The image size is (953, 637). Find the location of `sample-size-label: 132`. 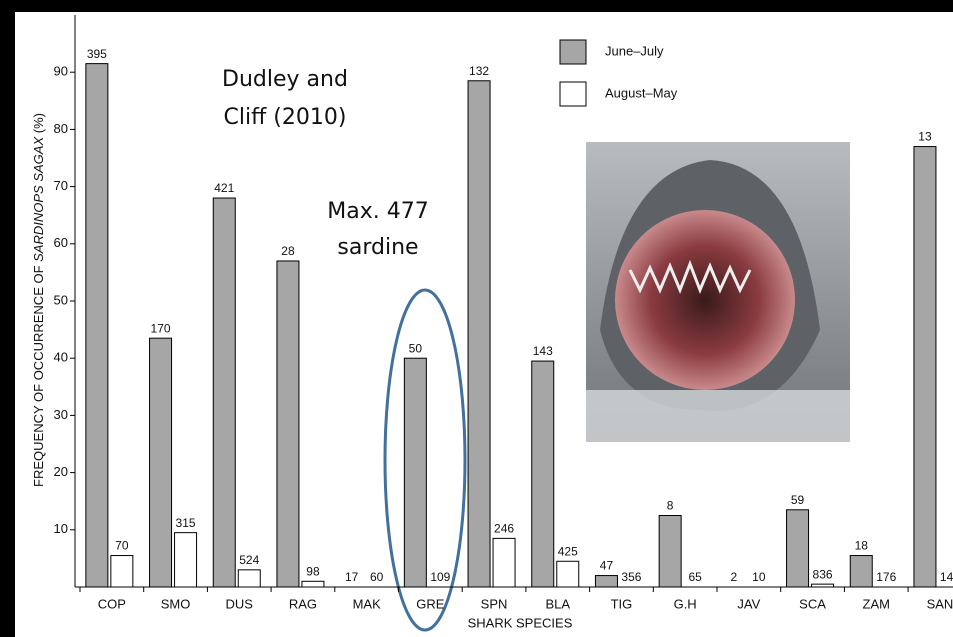

sample-size-label: 132 is located at coordinates (479, 71).